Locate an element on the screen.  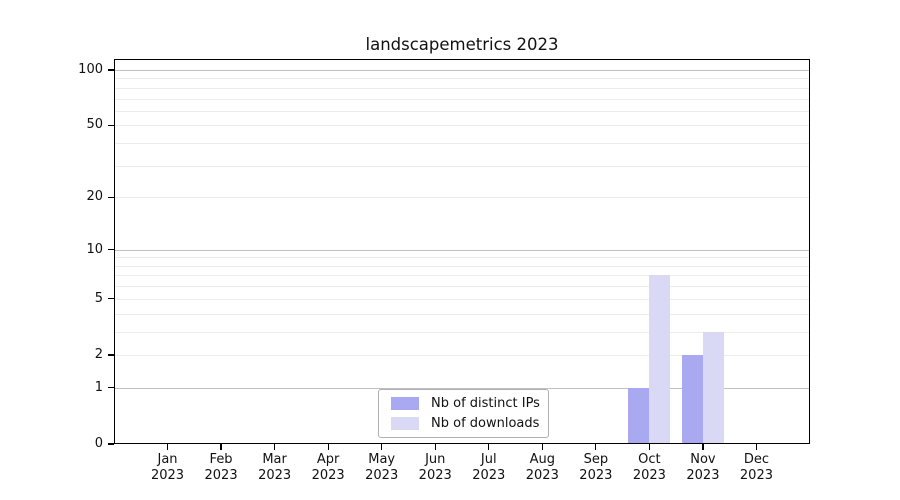
chart-title: landscapemetrics 2023 is located at coordinates (462, 44).